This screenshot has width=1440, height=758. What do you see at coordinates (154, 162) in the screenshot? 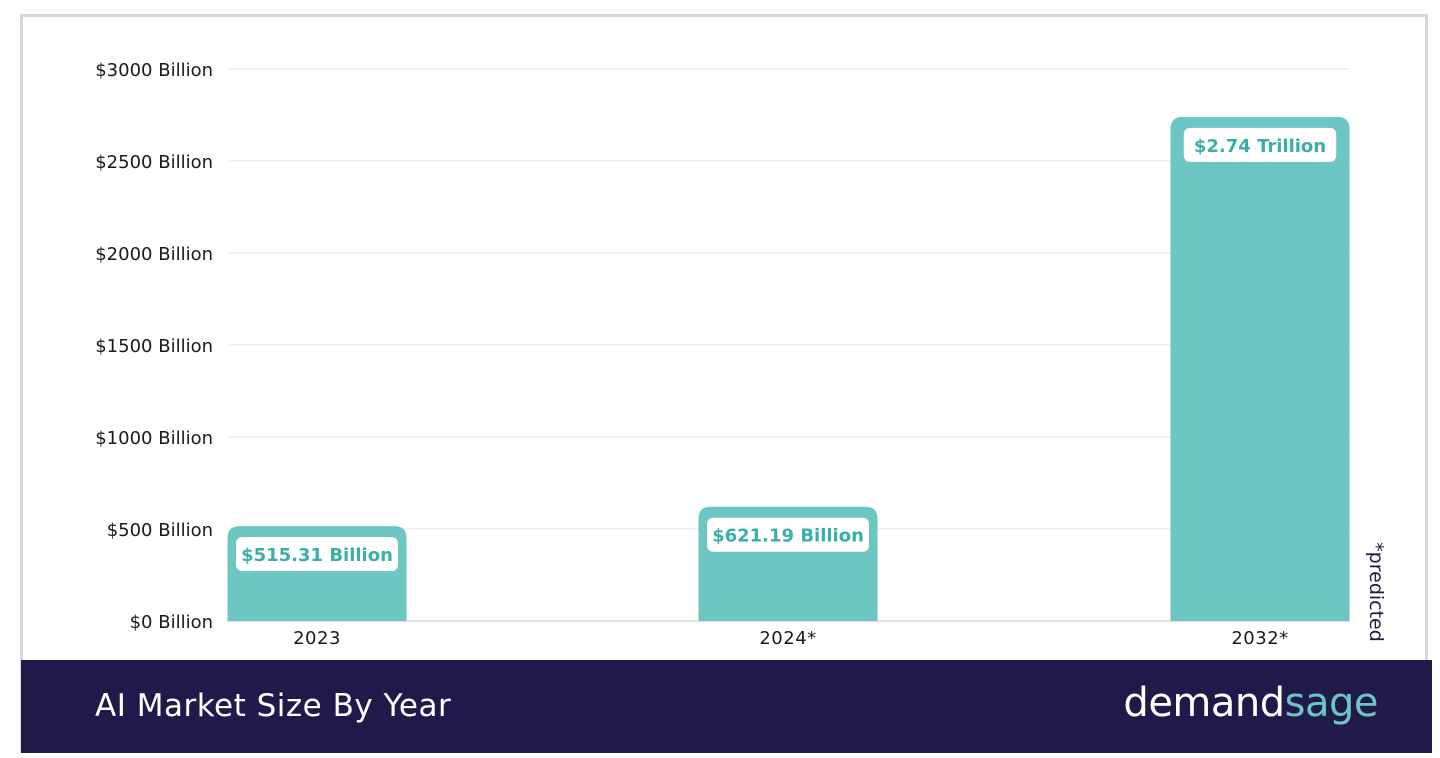
I see `y-tick-label: $2500 Billion` at bounding box center [154, 162].